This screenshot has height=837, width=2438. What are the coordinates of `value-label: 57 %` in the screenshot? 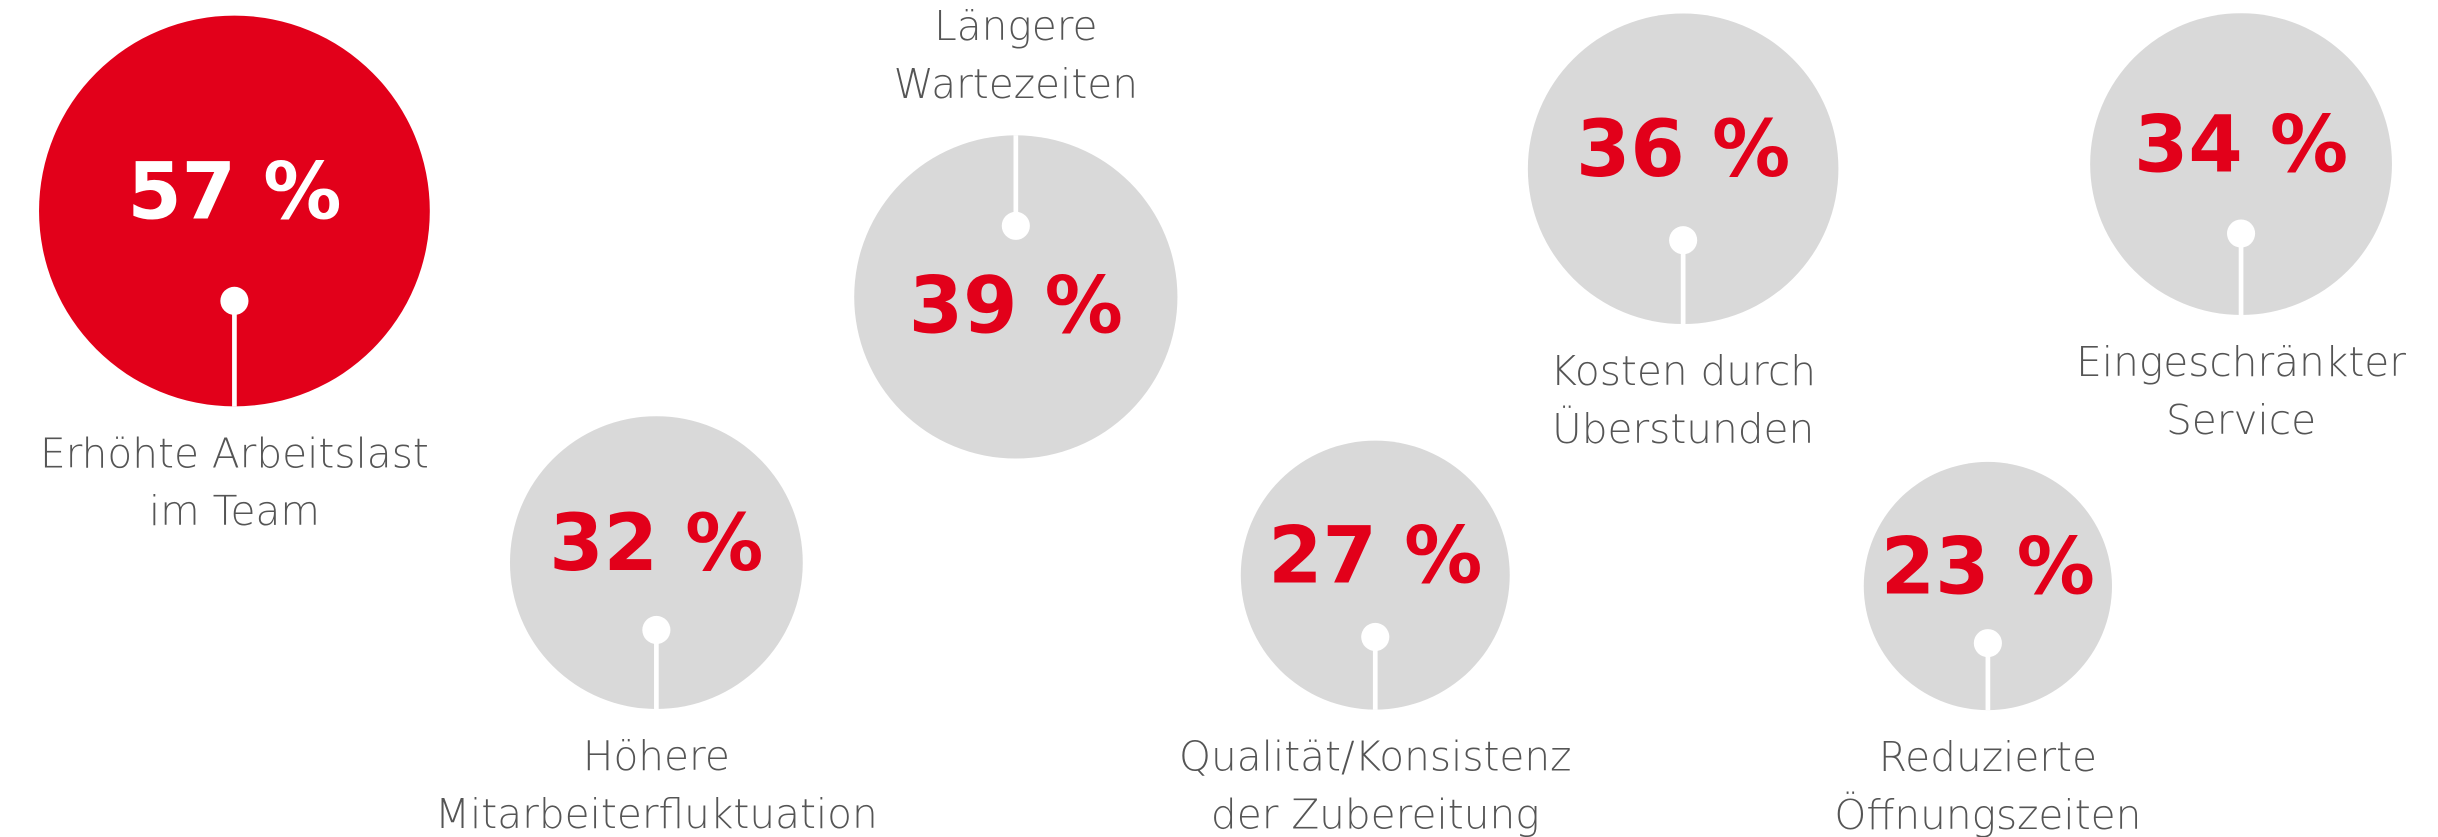 It's located at (234, 191).